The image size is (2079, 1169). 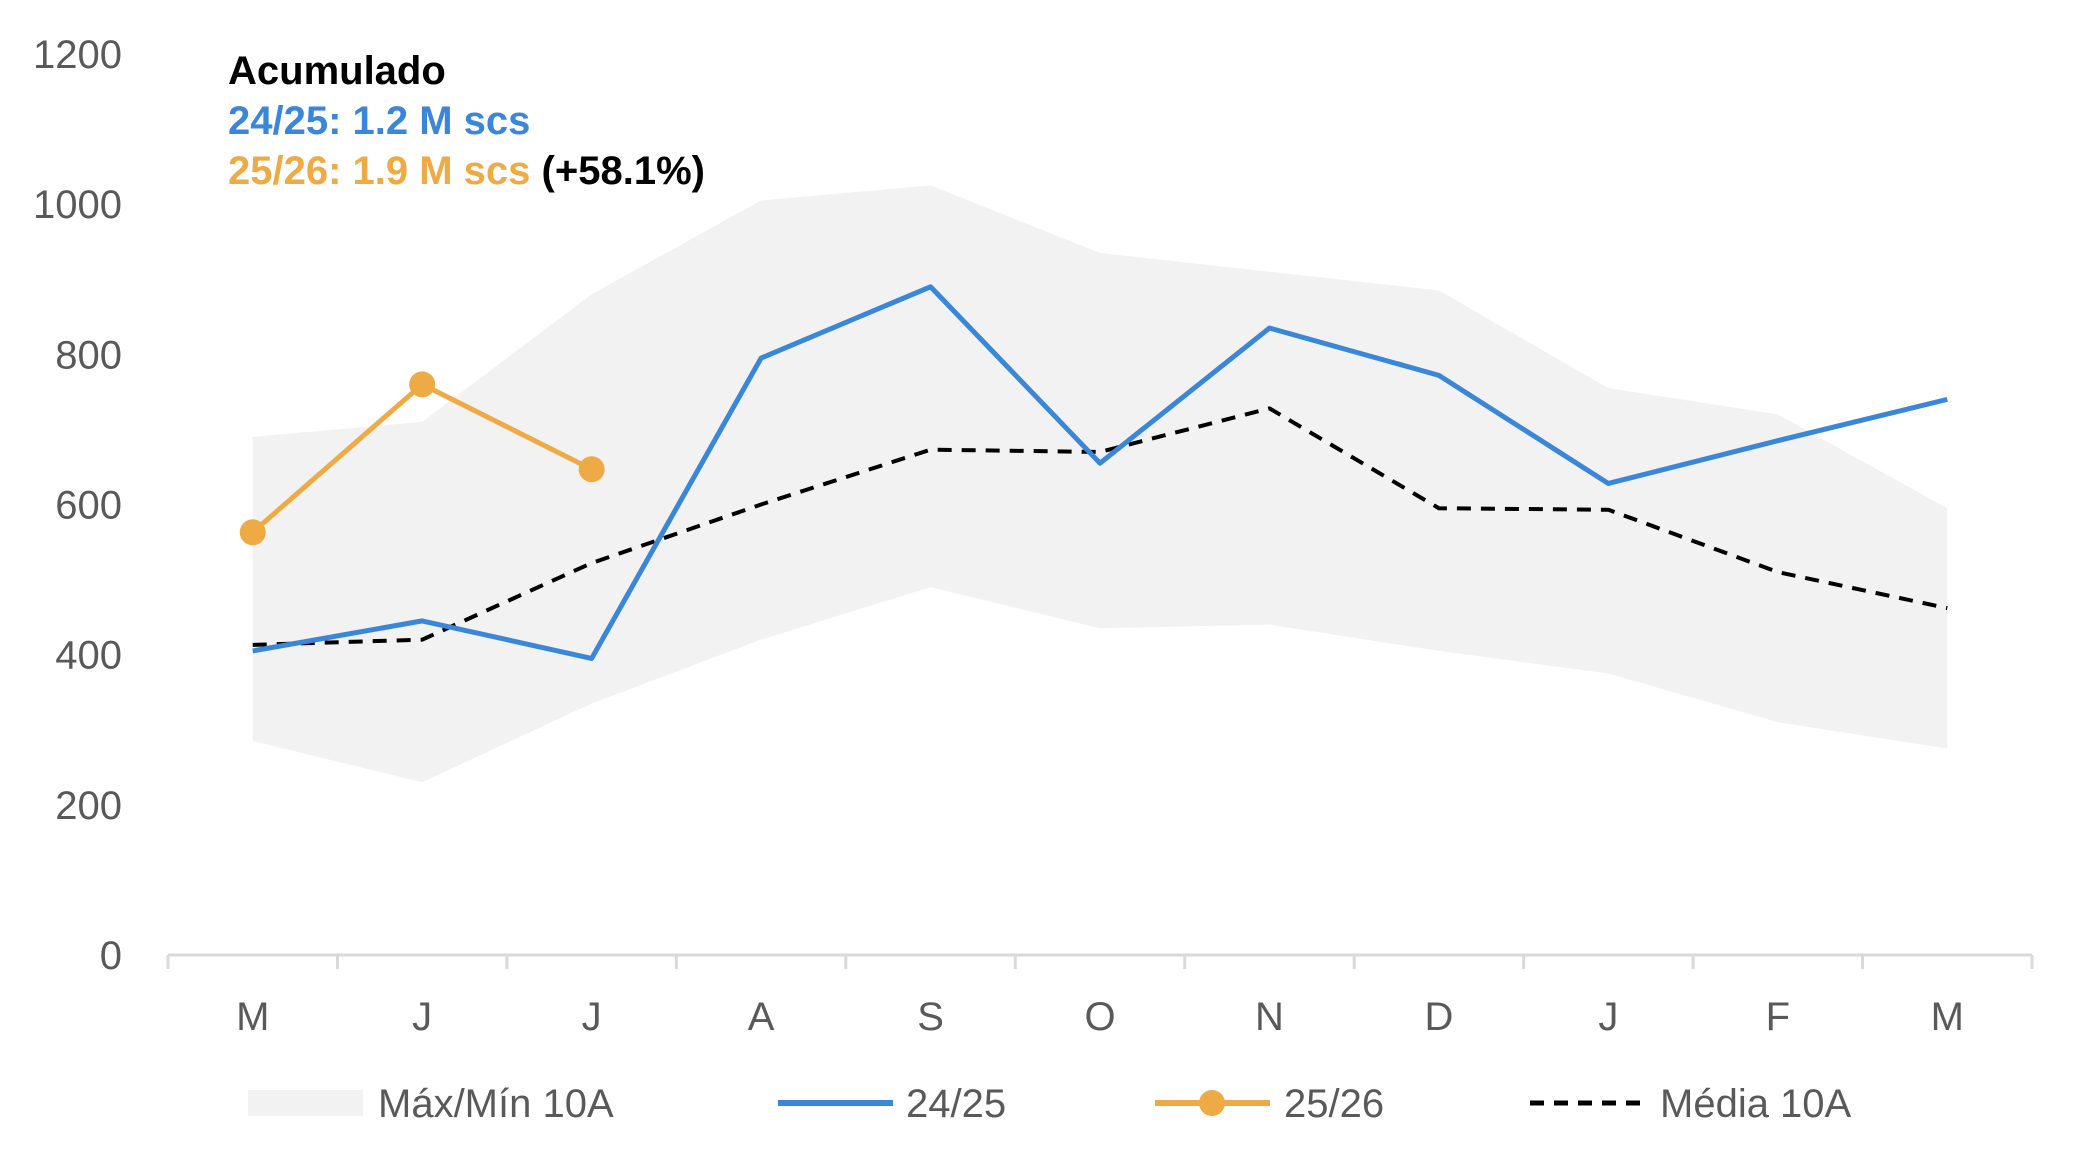 What do you see at coordinates (617, 171) in the screenshot?
I see `annotation-line-2526-change: (+58.1%)` at bounding box center [617, 171].